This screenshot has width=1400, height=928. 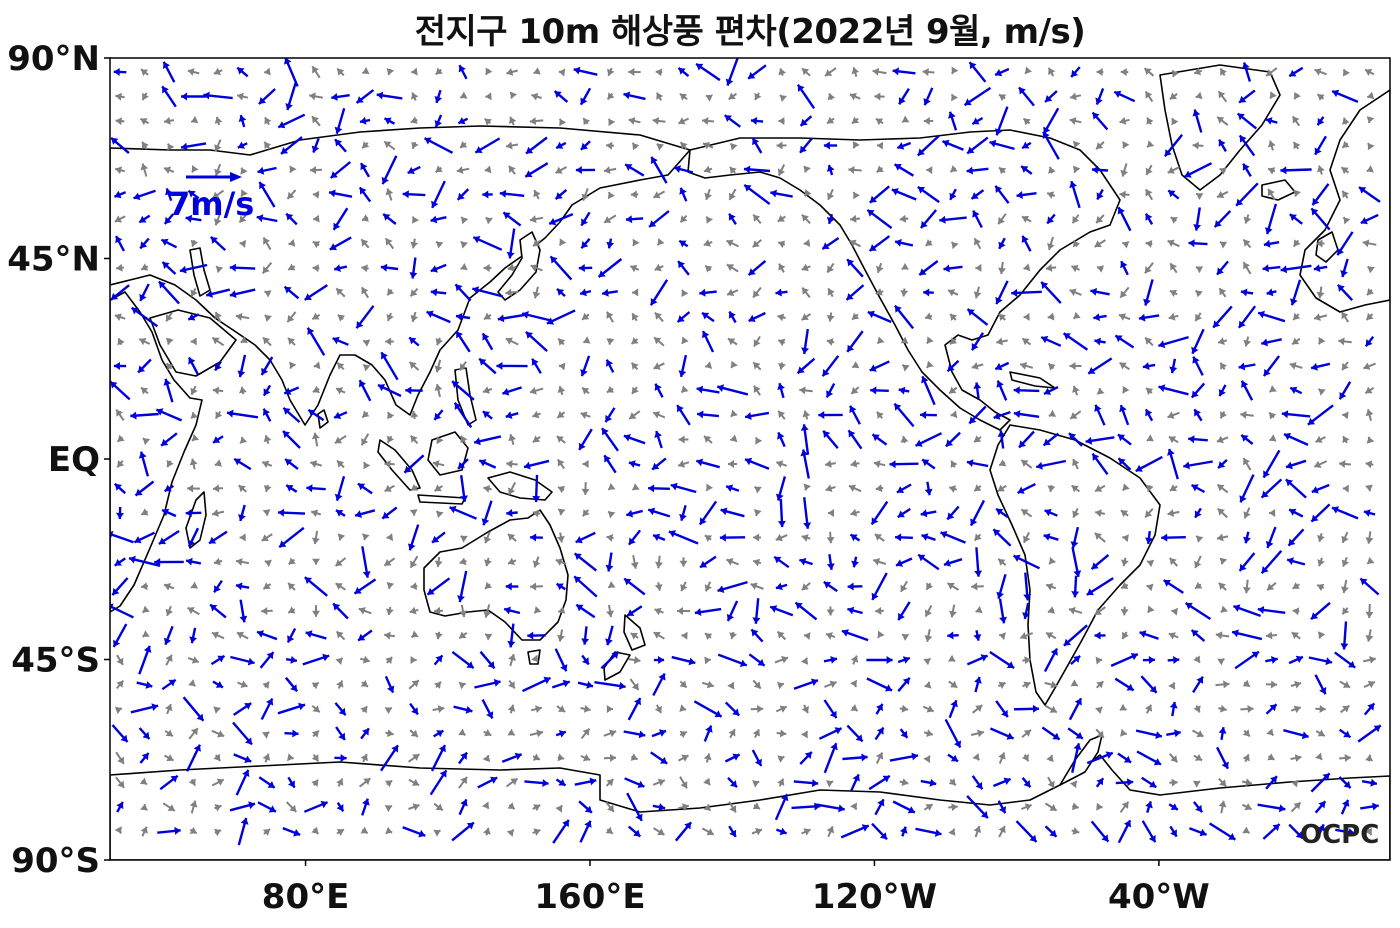 What do you see at coordinates (1339, 835) in the screenshot?
I see `logo-text: OCPC` at bounding box center [1339, 835].